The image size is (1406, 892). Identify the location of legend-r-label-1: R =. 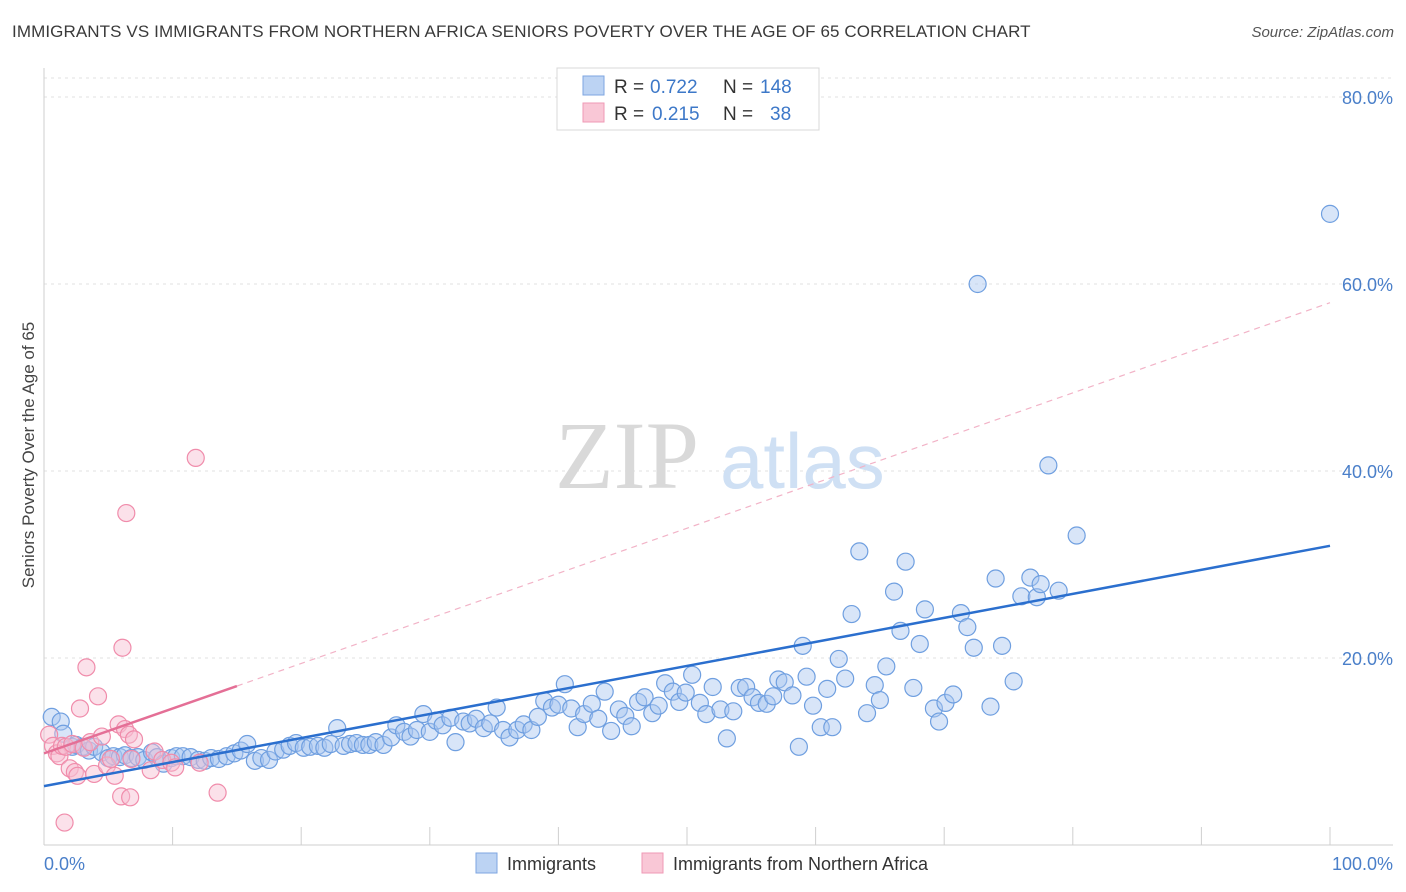
(629, 87).